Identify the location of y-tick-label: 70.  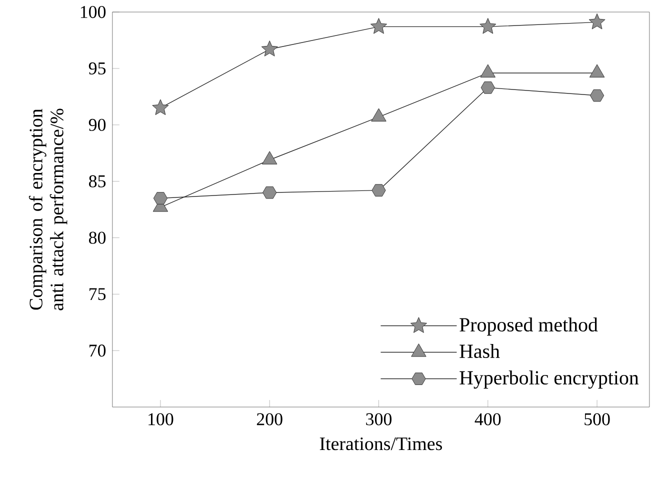
(98, 350).